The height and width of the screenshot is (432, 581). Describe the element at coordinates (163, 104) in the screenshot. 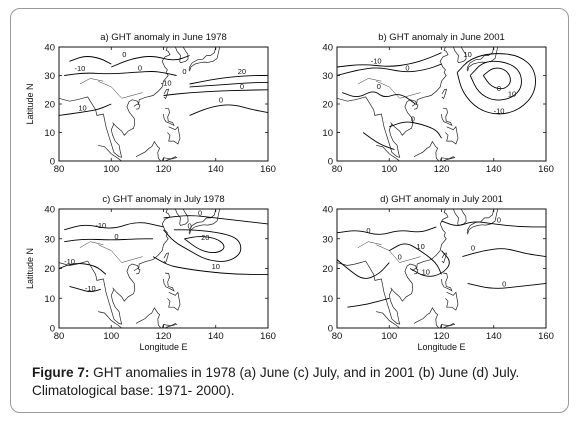

I see `coastline-layer: -10 0 0 -10 20 0 10 0 0` at that location.